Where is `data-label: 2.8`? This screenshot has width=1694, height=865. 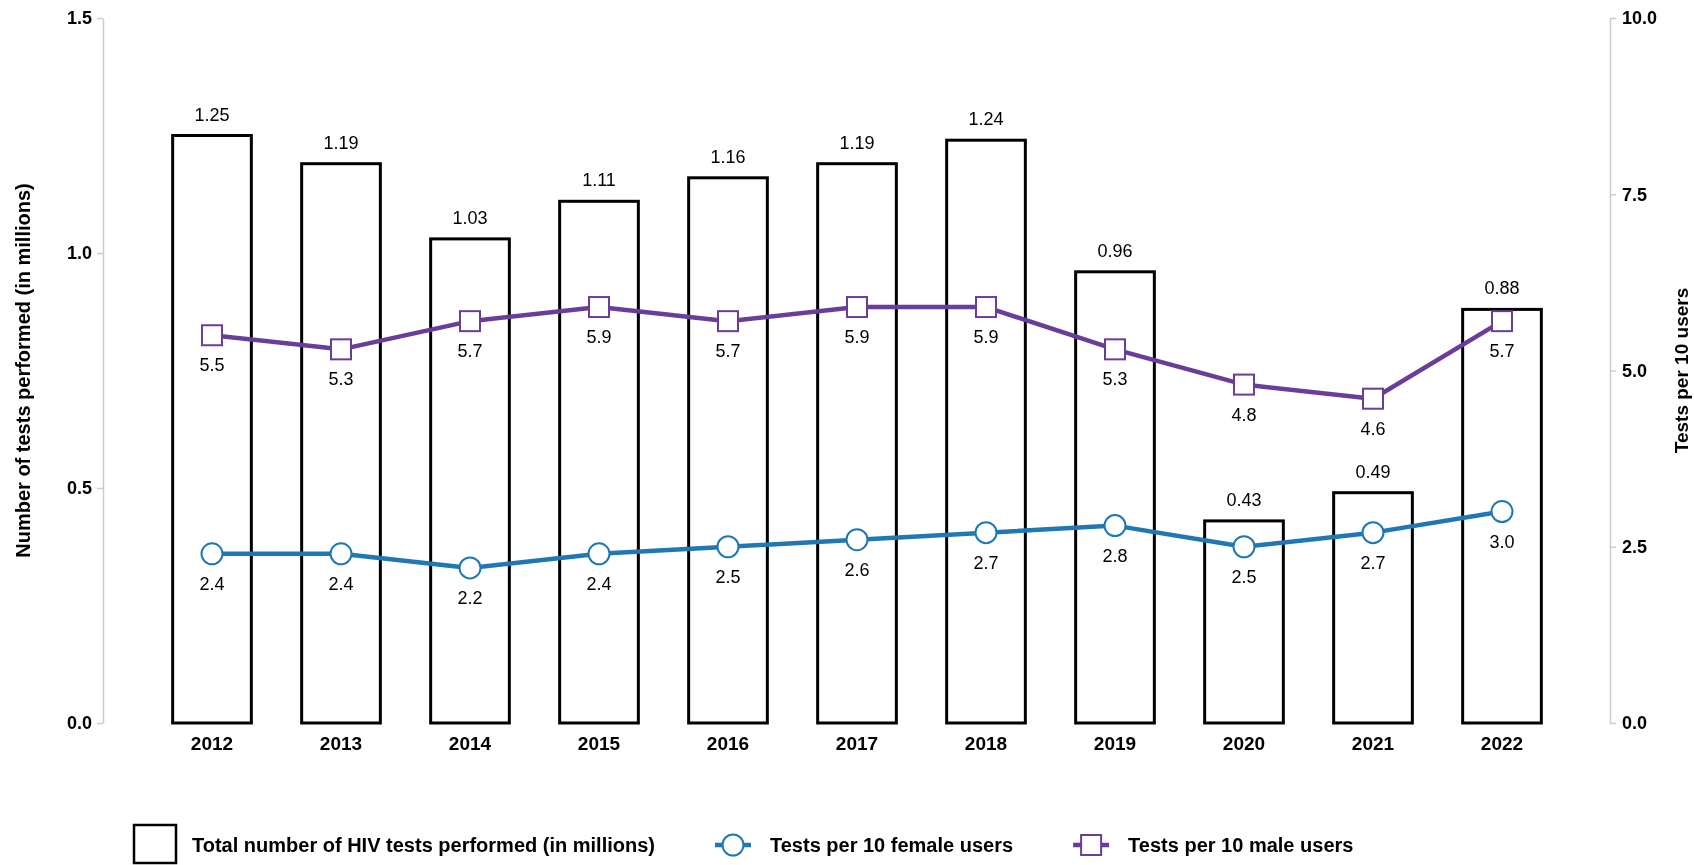 data-label: 2.8 is located at coordinates (1115, 555).